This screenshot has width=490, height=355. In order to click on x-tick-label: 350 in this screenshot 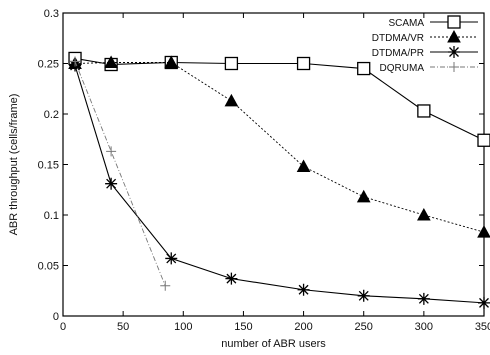, I will do `click(482, 327)`.